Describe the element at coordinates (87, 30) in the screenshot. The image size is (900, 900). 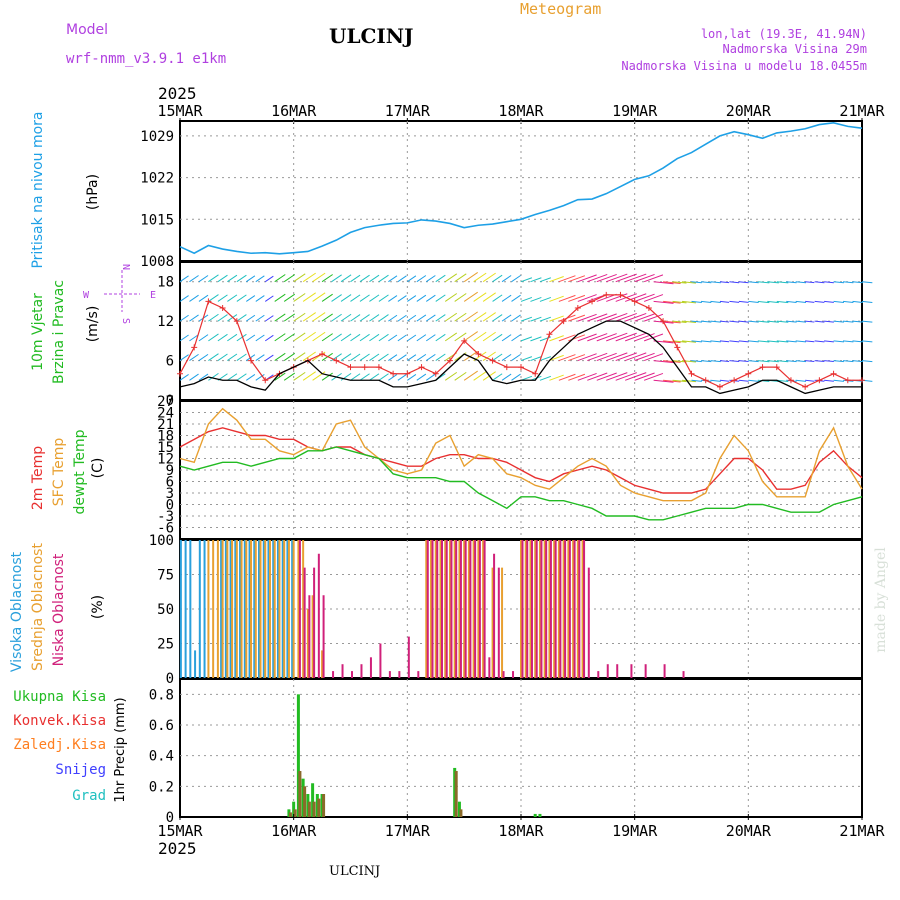
I see `model-label: Model` at that location.